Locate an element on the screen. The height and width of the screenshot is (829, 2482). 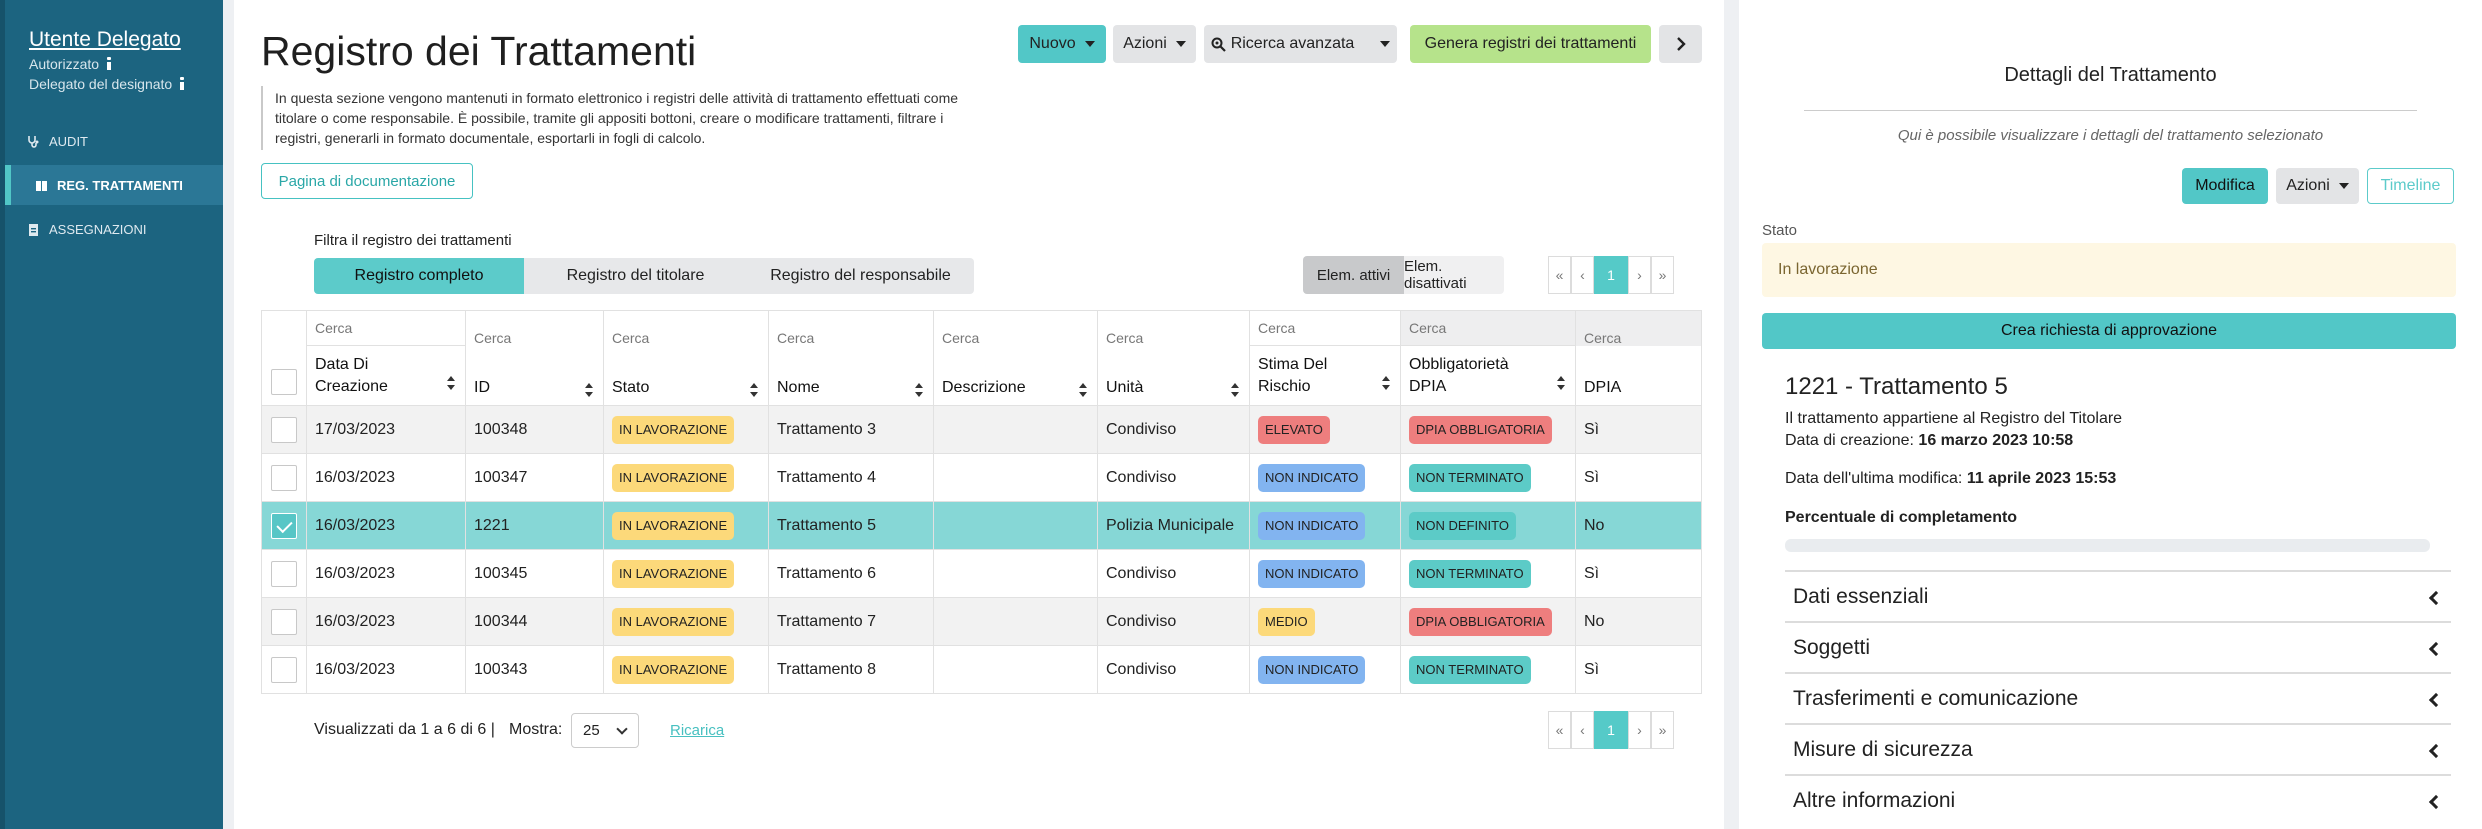
created-date: Data di creazione: 16 marzo 2023 10:58 is located at coordinates (1929, 441).